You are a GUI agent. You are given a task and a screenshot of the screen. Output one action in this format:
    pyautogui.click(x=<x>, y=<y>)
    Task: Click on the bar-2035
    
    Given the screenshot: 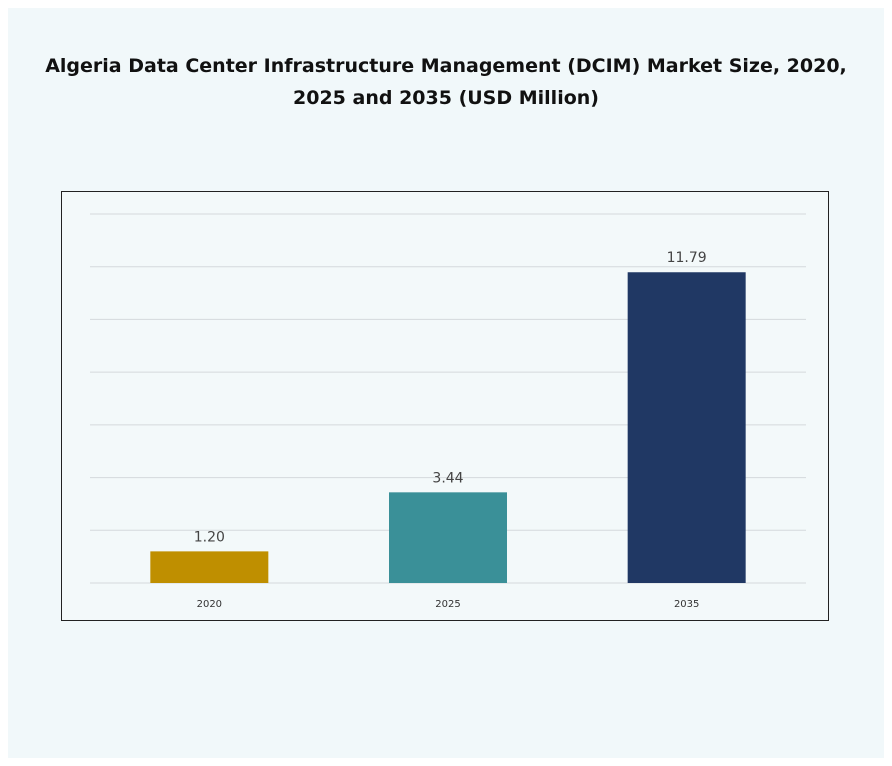 What is the action you would take?
    pyautogui.click(x=686, y=427)
    